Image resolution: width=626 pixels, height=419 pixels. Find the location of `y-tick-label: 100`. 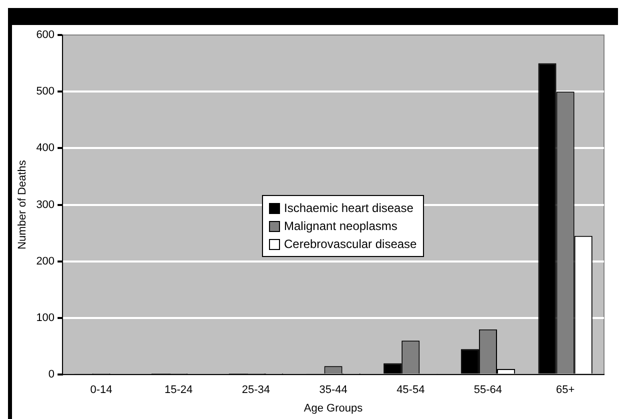

y-tick-label: 100 is located at coordinates (45, 318).